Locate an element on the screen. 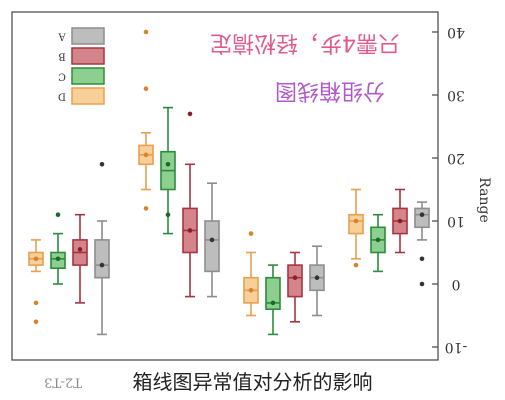 The width and height of the screenshot is (505, 400). legend-label-A: A is located at coordinates (62, 36).